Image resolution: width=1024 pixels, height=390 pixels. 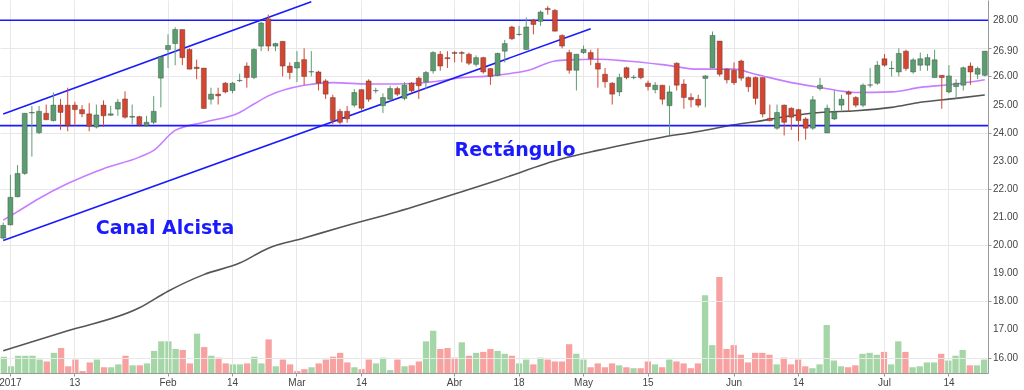 I want to click on y-tick-label: 16.00, so click(x=1006, y=357).